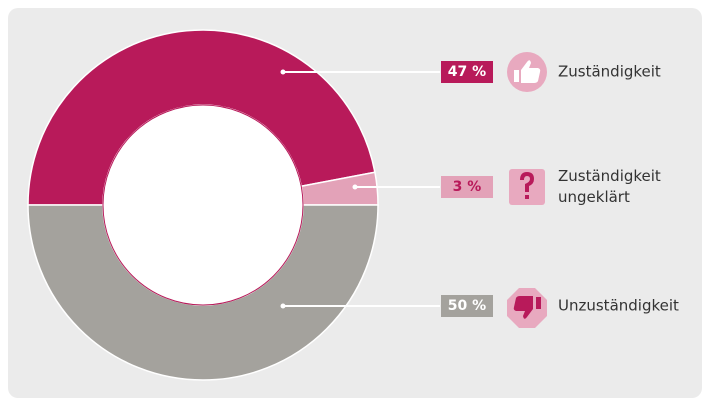 The image size is (710, 406). I want to click on legend-label: Unzuständigkeit, so click(618, 305).